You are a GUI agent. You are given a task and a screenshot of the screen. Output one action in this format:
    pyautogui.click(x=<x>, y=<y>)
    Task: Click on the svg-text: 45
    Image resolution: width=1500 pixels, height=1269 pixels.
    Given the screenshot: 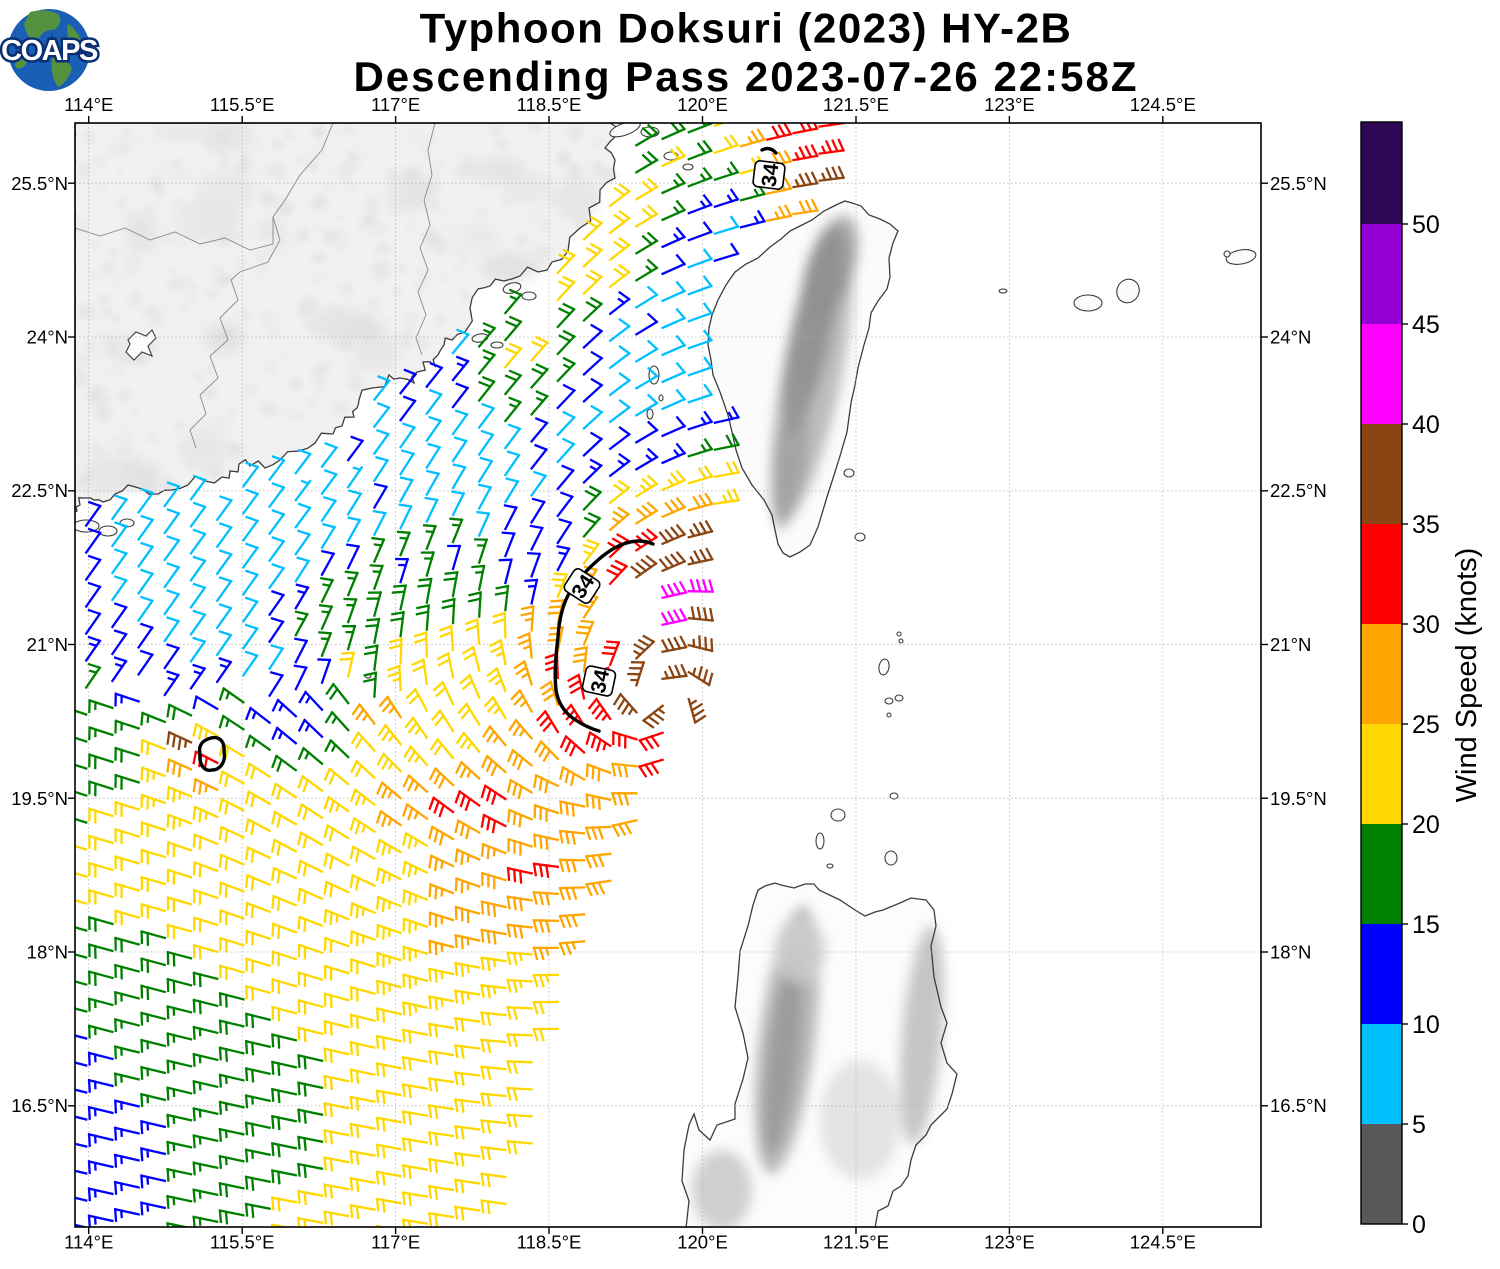 What is the action you would take?
    pyautogui.click(x=1426, y=325)
    